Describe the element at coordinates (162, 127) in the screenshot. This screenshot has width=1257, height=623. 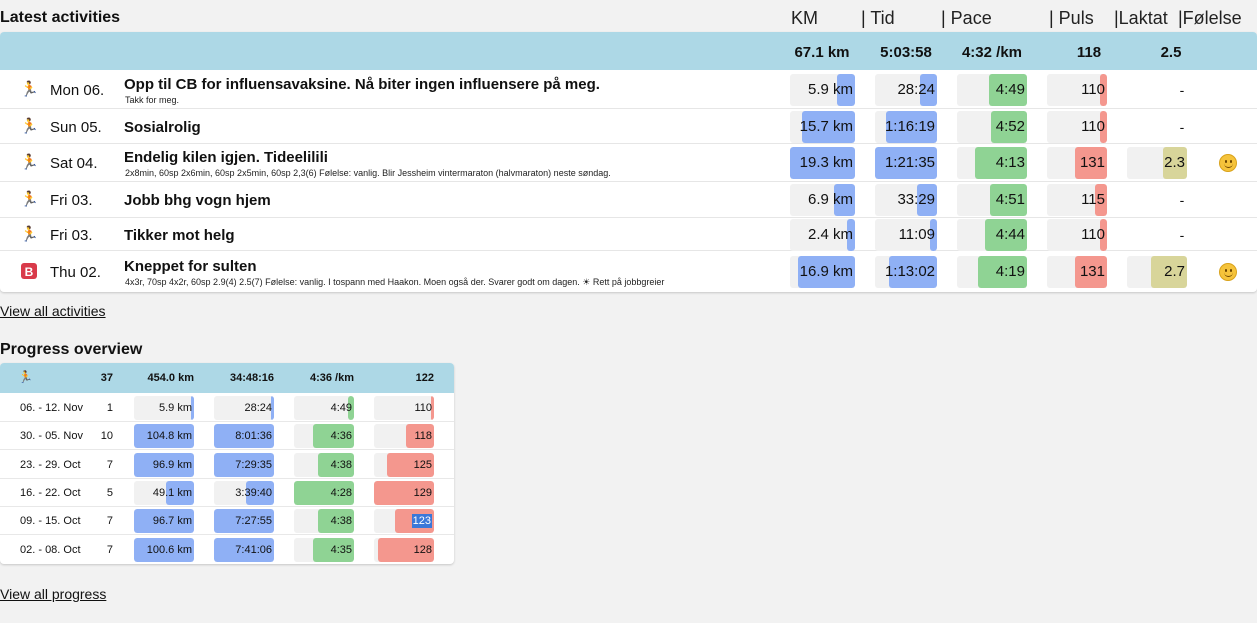
I see `activity-title: Sosialrolig` at that location.